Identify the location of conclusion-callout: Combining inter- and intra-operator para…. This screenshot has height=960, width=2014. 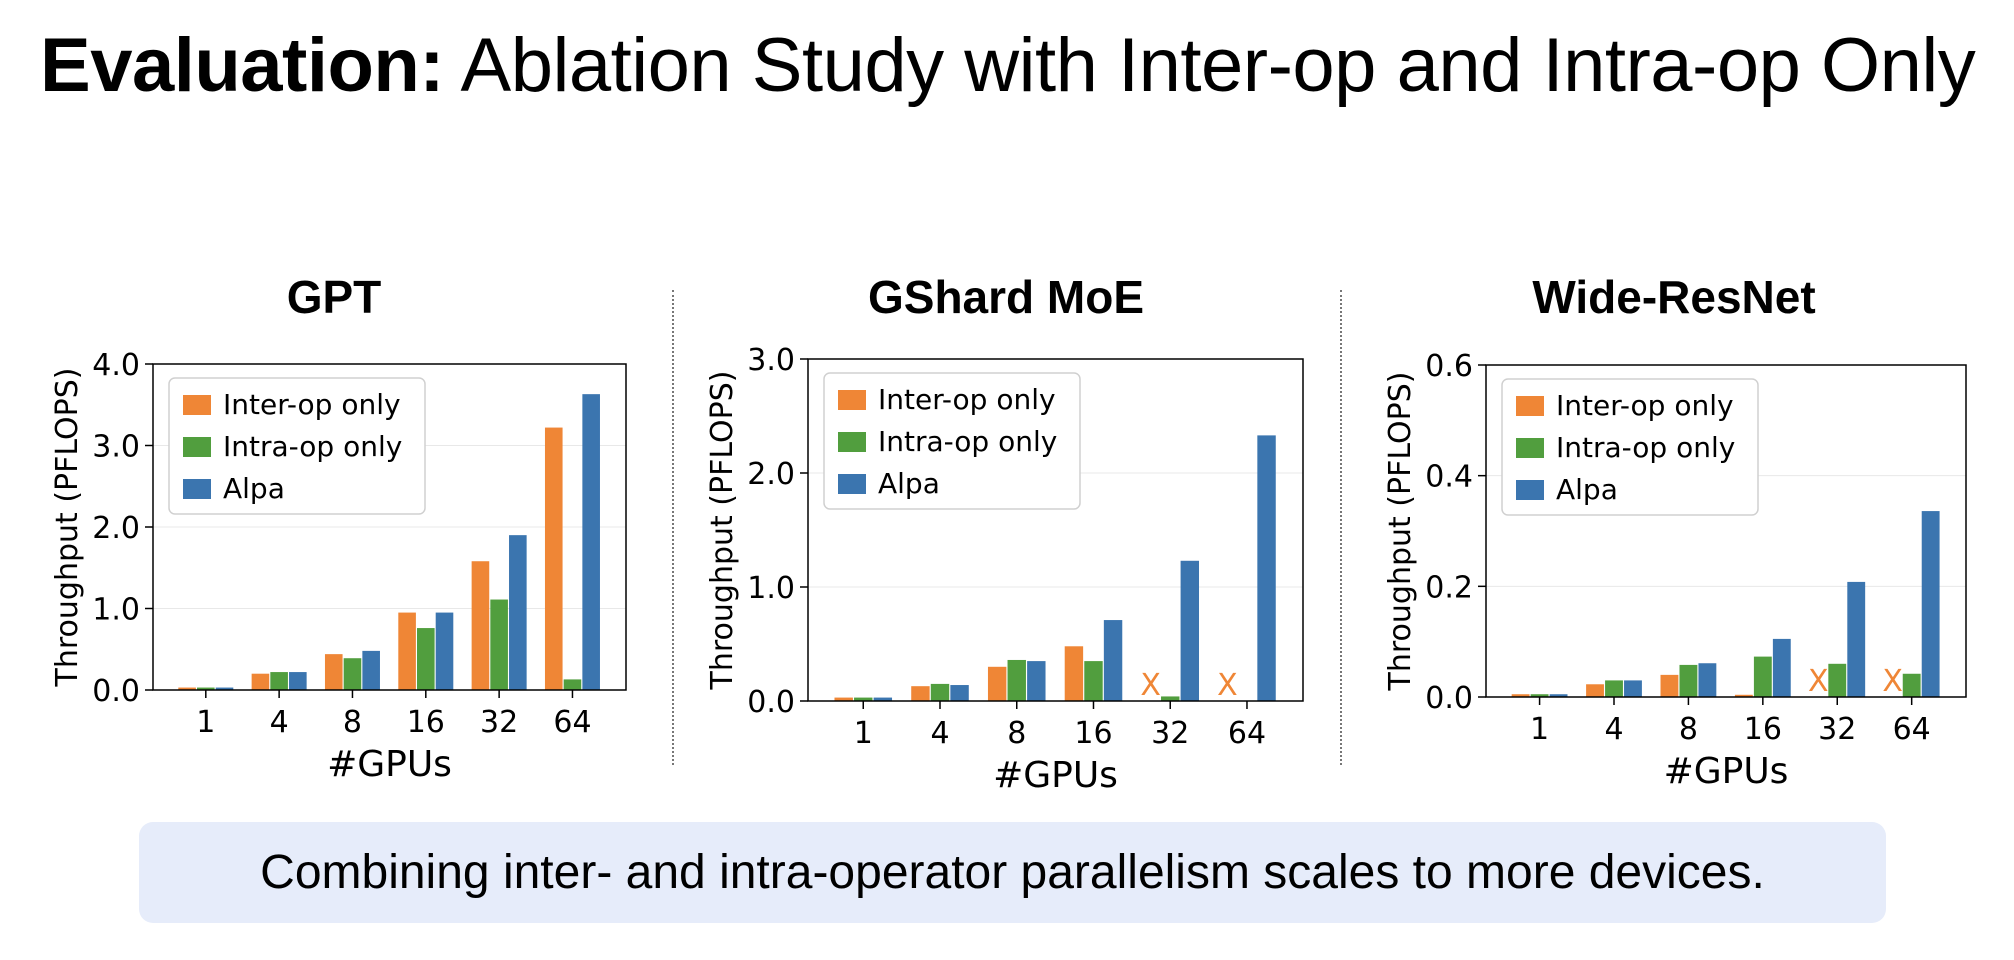
(1012, 872).